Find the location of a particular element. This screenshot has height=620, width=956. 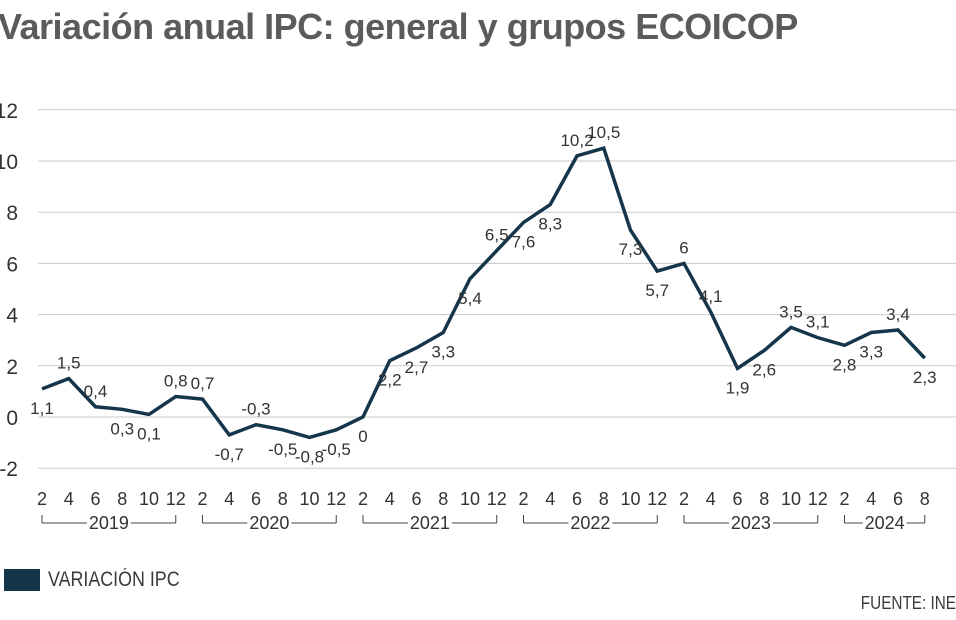

data-label: 2,6 is located at coordinates (764, 369).